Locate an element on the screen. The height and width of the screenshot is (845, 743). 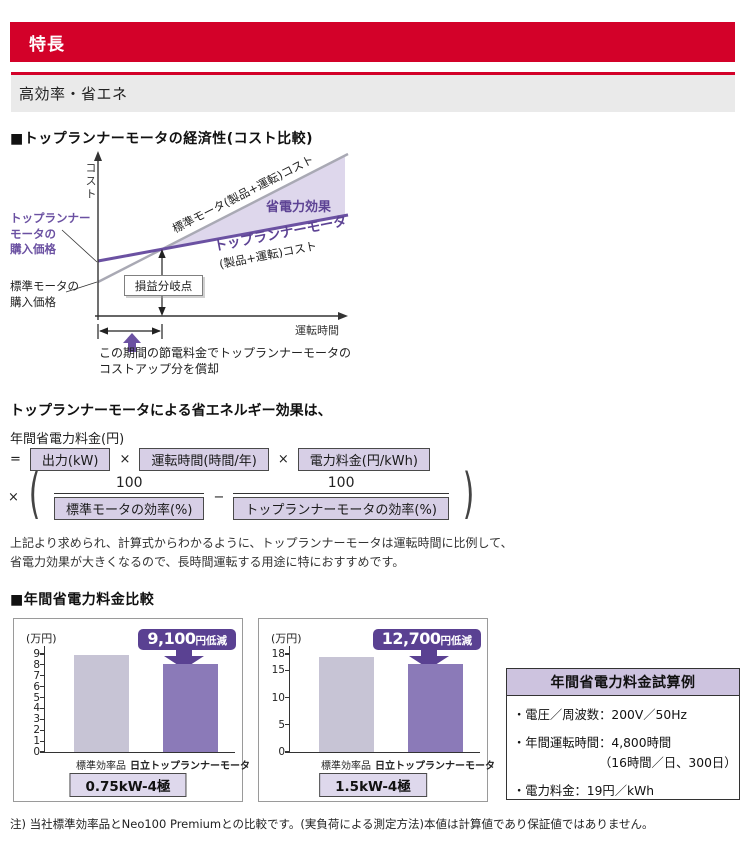
top-runner-price-line2: モータの is located at coordinates (33, 233).